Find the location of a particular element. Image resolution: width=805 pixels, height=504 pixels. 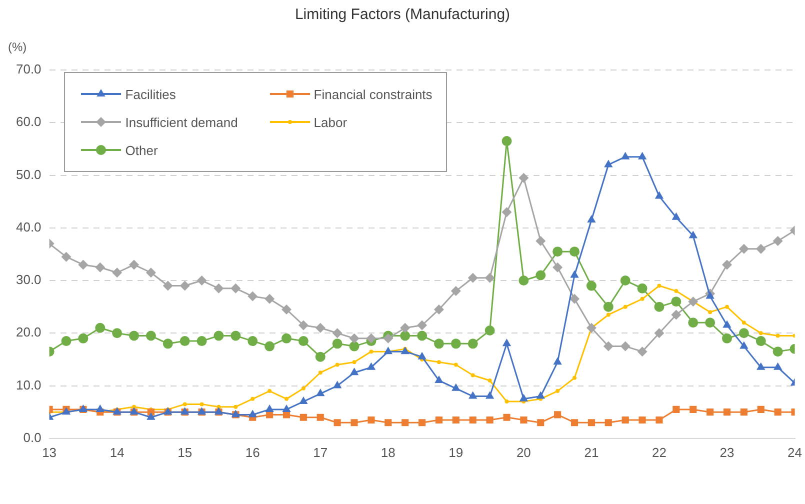

y-tick-label: 10.0 is located at coordinates (29, 384).